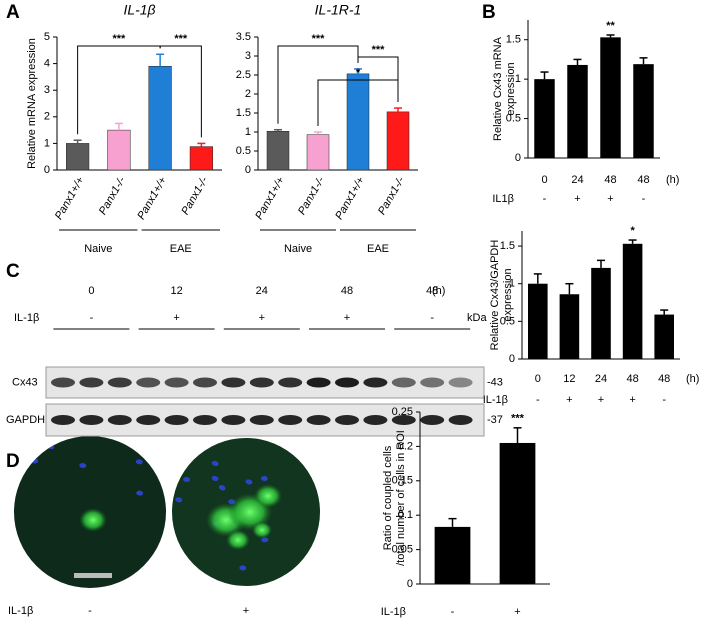 This screenshot has height=623, width=701. I want to click on x-tick-label: 0, so click(544, 180).